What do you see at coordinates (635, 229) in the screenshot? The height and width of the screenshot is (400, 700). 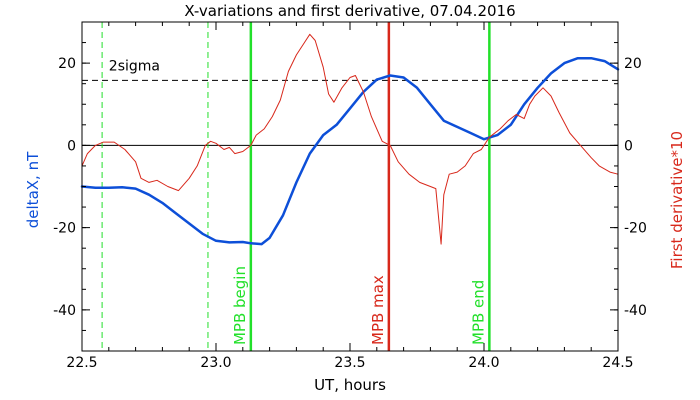 I see `y-tick-label-right-2: -20` at bounding box center [635, 229].